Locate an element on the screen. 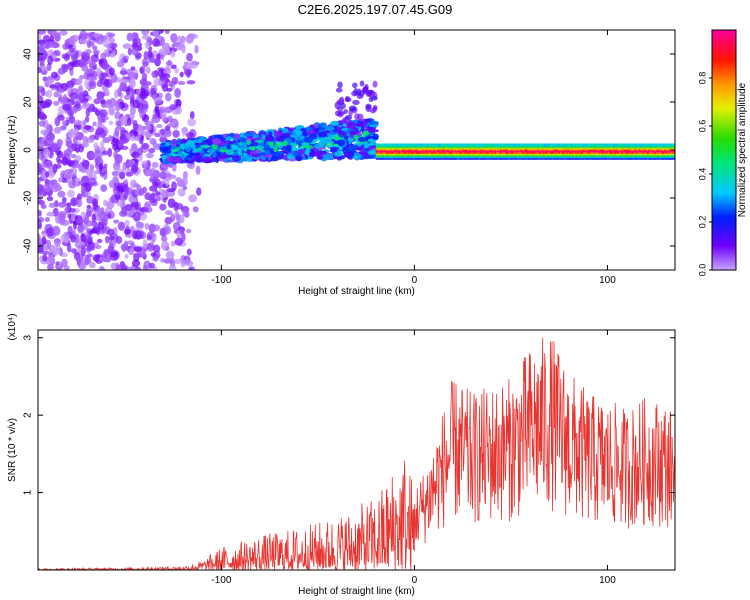 Image resolution: width=750 pixels, height=600 pixels. figure-title: C2E6.2025.197.07.45.G09 is located at coordinates (375, 9).